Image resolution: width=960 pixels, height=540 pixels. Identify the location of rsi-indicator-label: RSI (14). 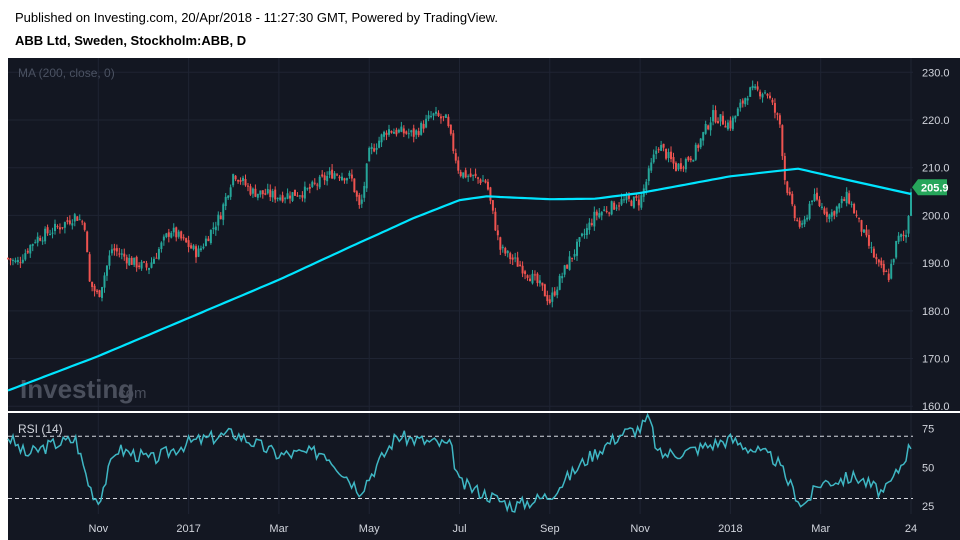
(40, 429).